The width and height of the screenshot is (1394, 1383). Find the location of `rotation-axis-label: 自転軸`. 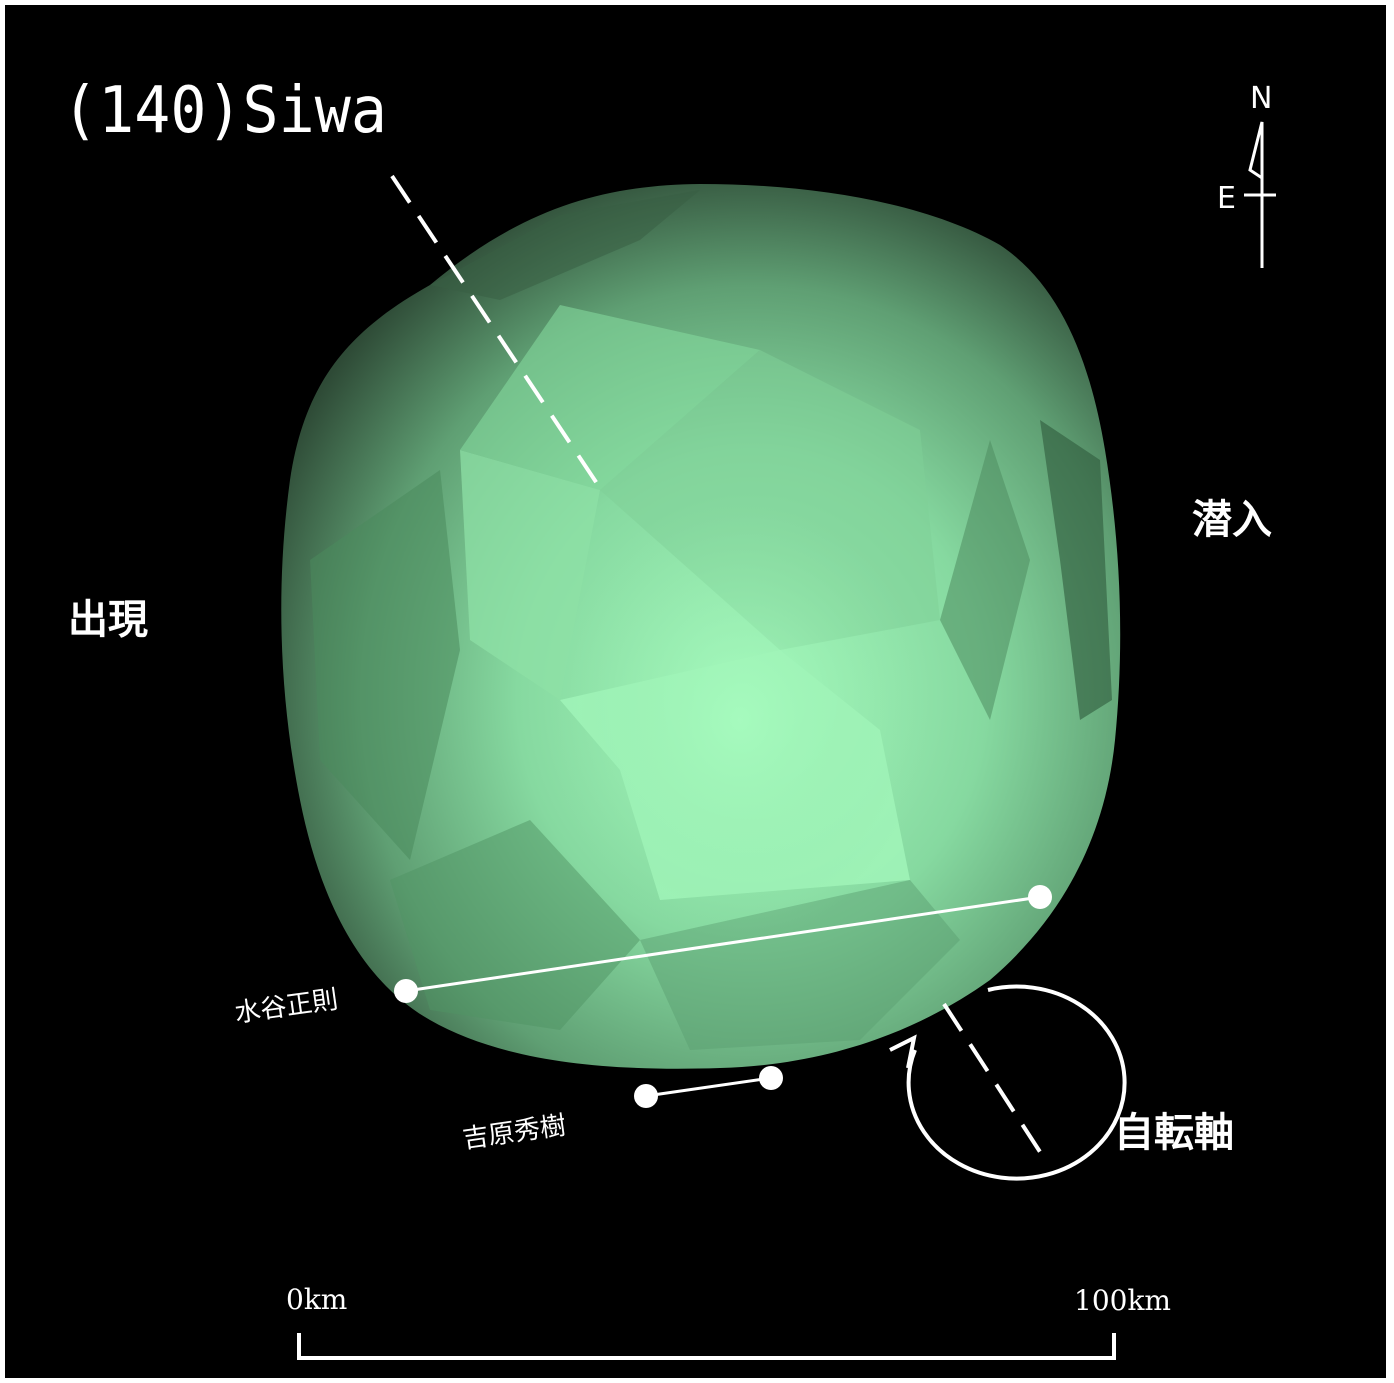

rotation-axis-label: 自転軸 is located at coordinates (1174, 1133).